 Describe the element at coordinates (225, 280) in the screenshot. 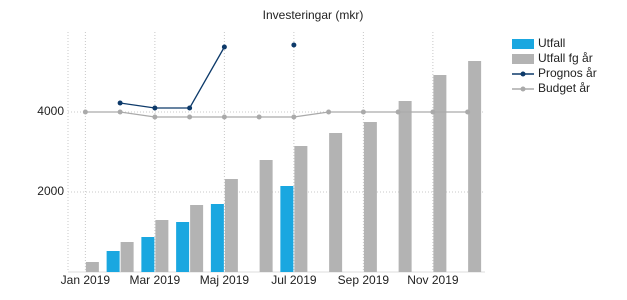

I see `x-tick-label: Maj 2019` at that location.